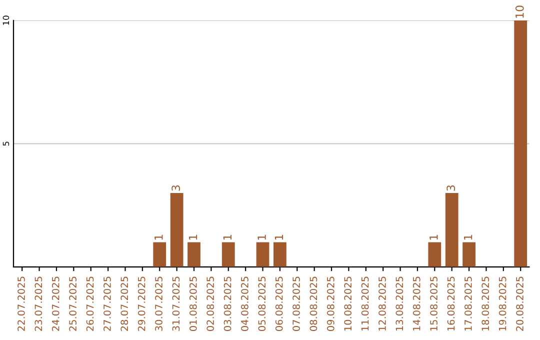 This screenshot has height=340, width=540. Describe the element at coordinates (451, 303) in the screenshot. I see `x-tick-label: 16.08.2025` at that location.